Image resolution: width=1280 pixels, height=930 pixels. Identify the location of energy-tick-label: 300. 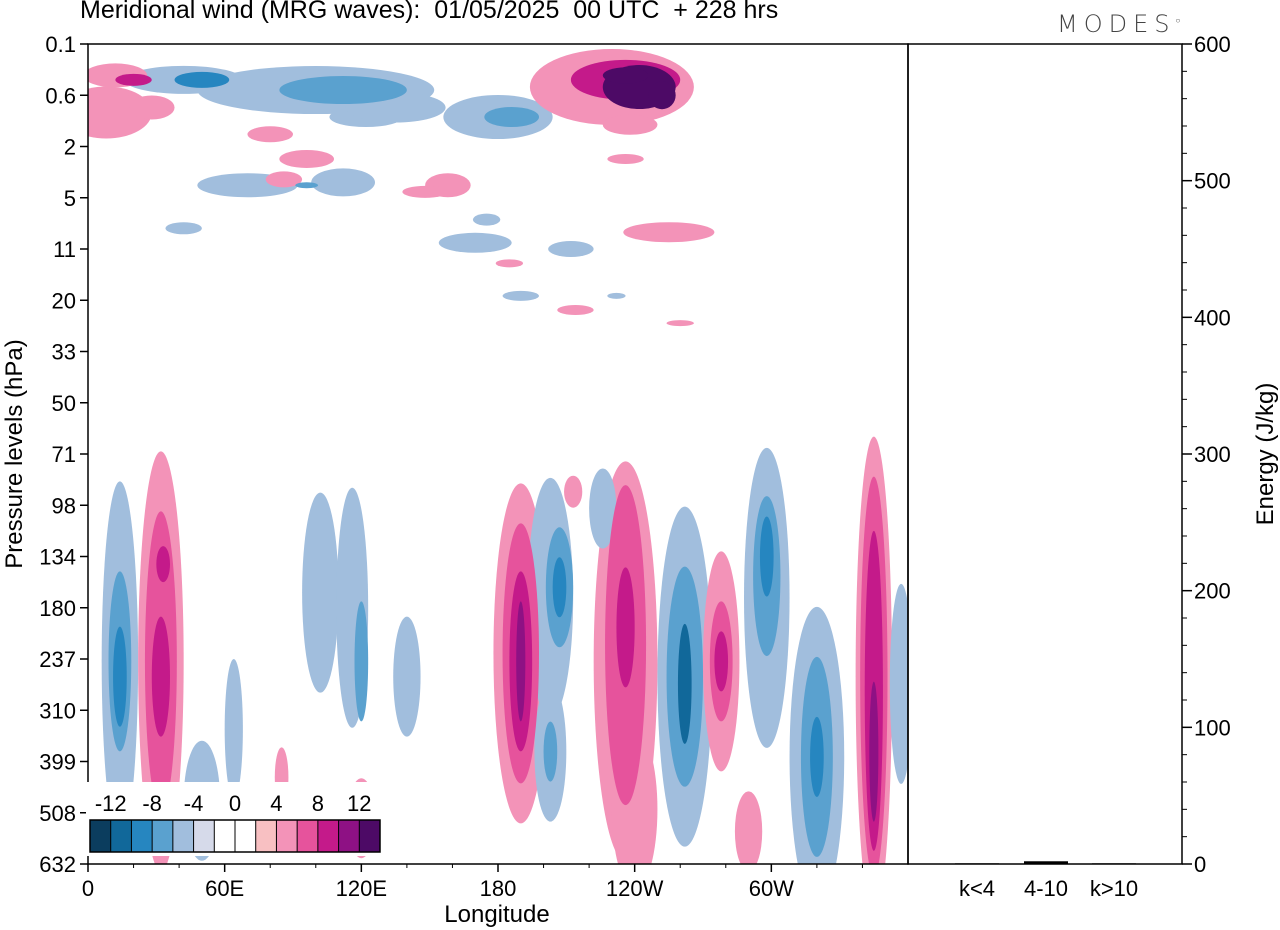
(1212, 454).